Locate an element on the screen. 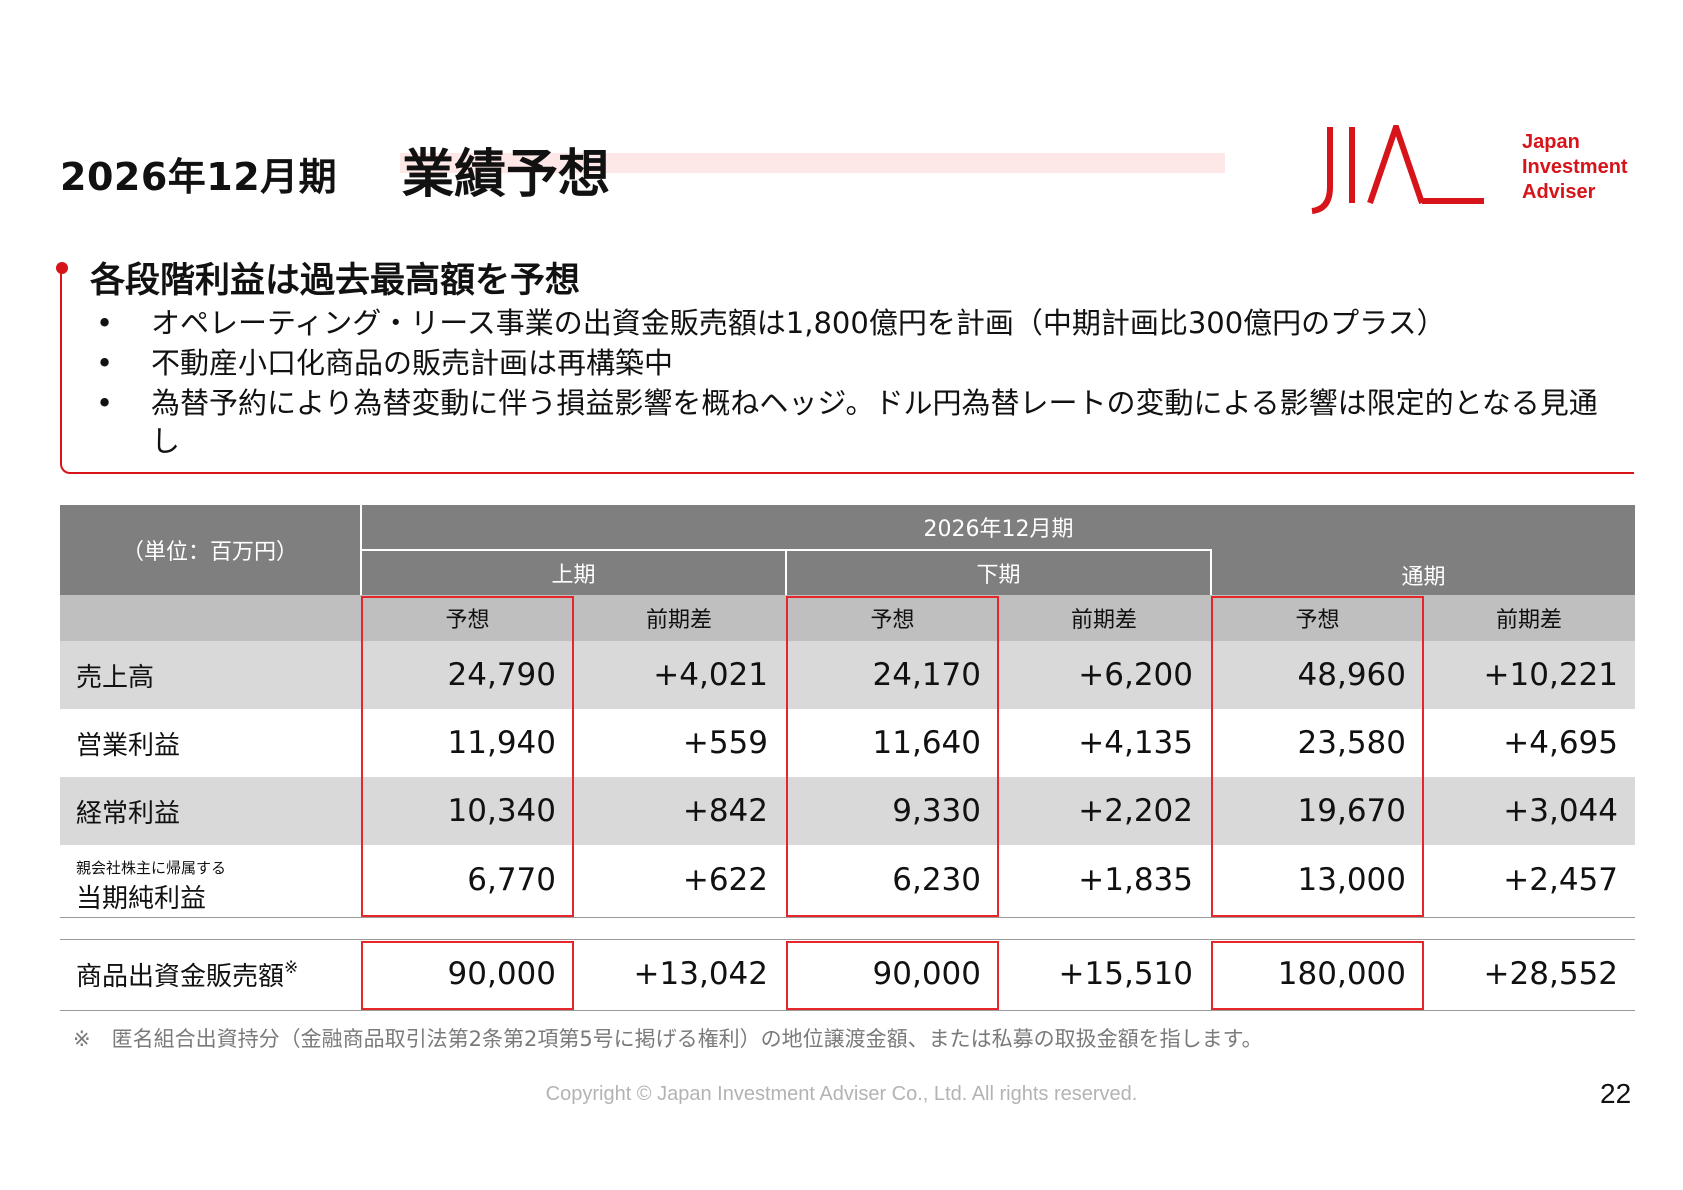 Image resolution: width=1683 pixels, height=1190 pixels. table-cell: 6,230 is located at coordinates (936, 880).